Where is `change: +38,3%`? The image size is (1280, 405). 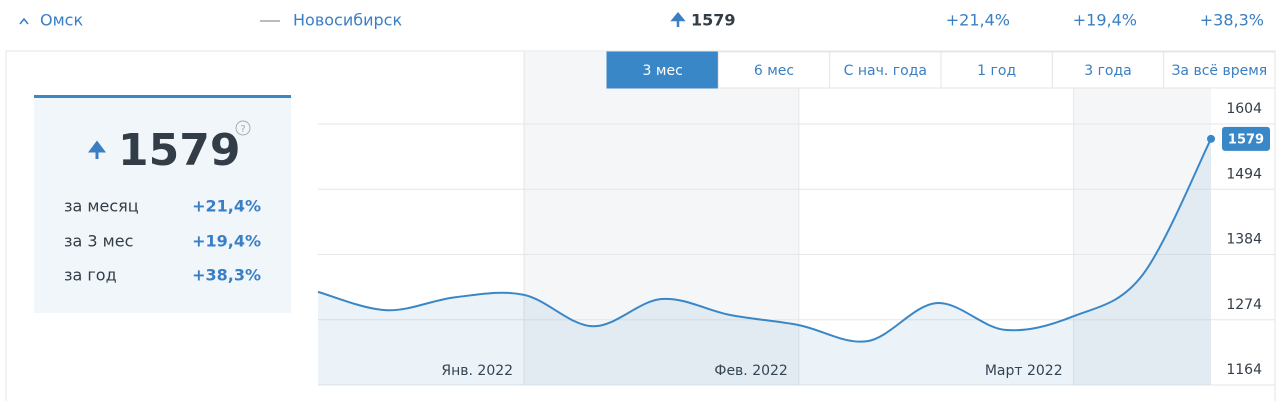
change: +38,3% is located at coordinates (1232, 20).